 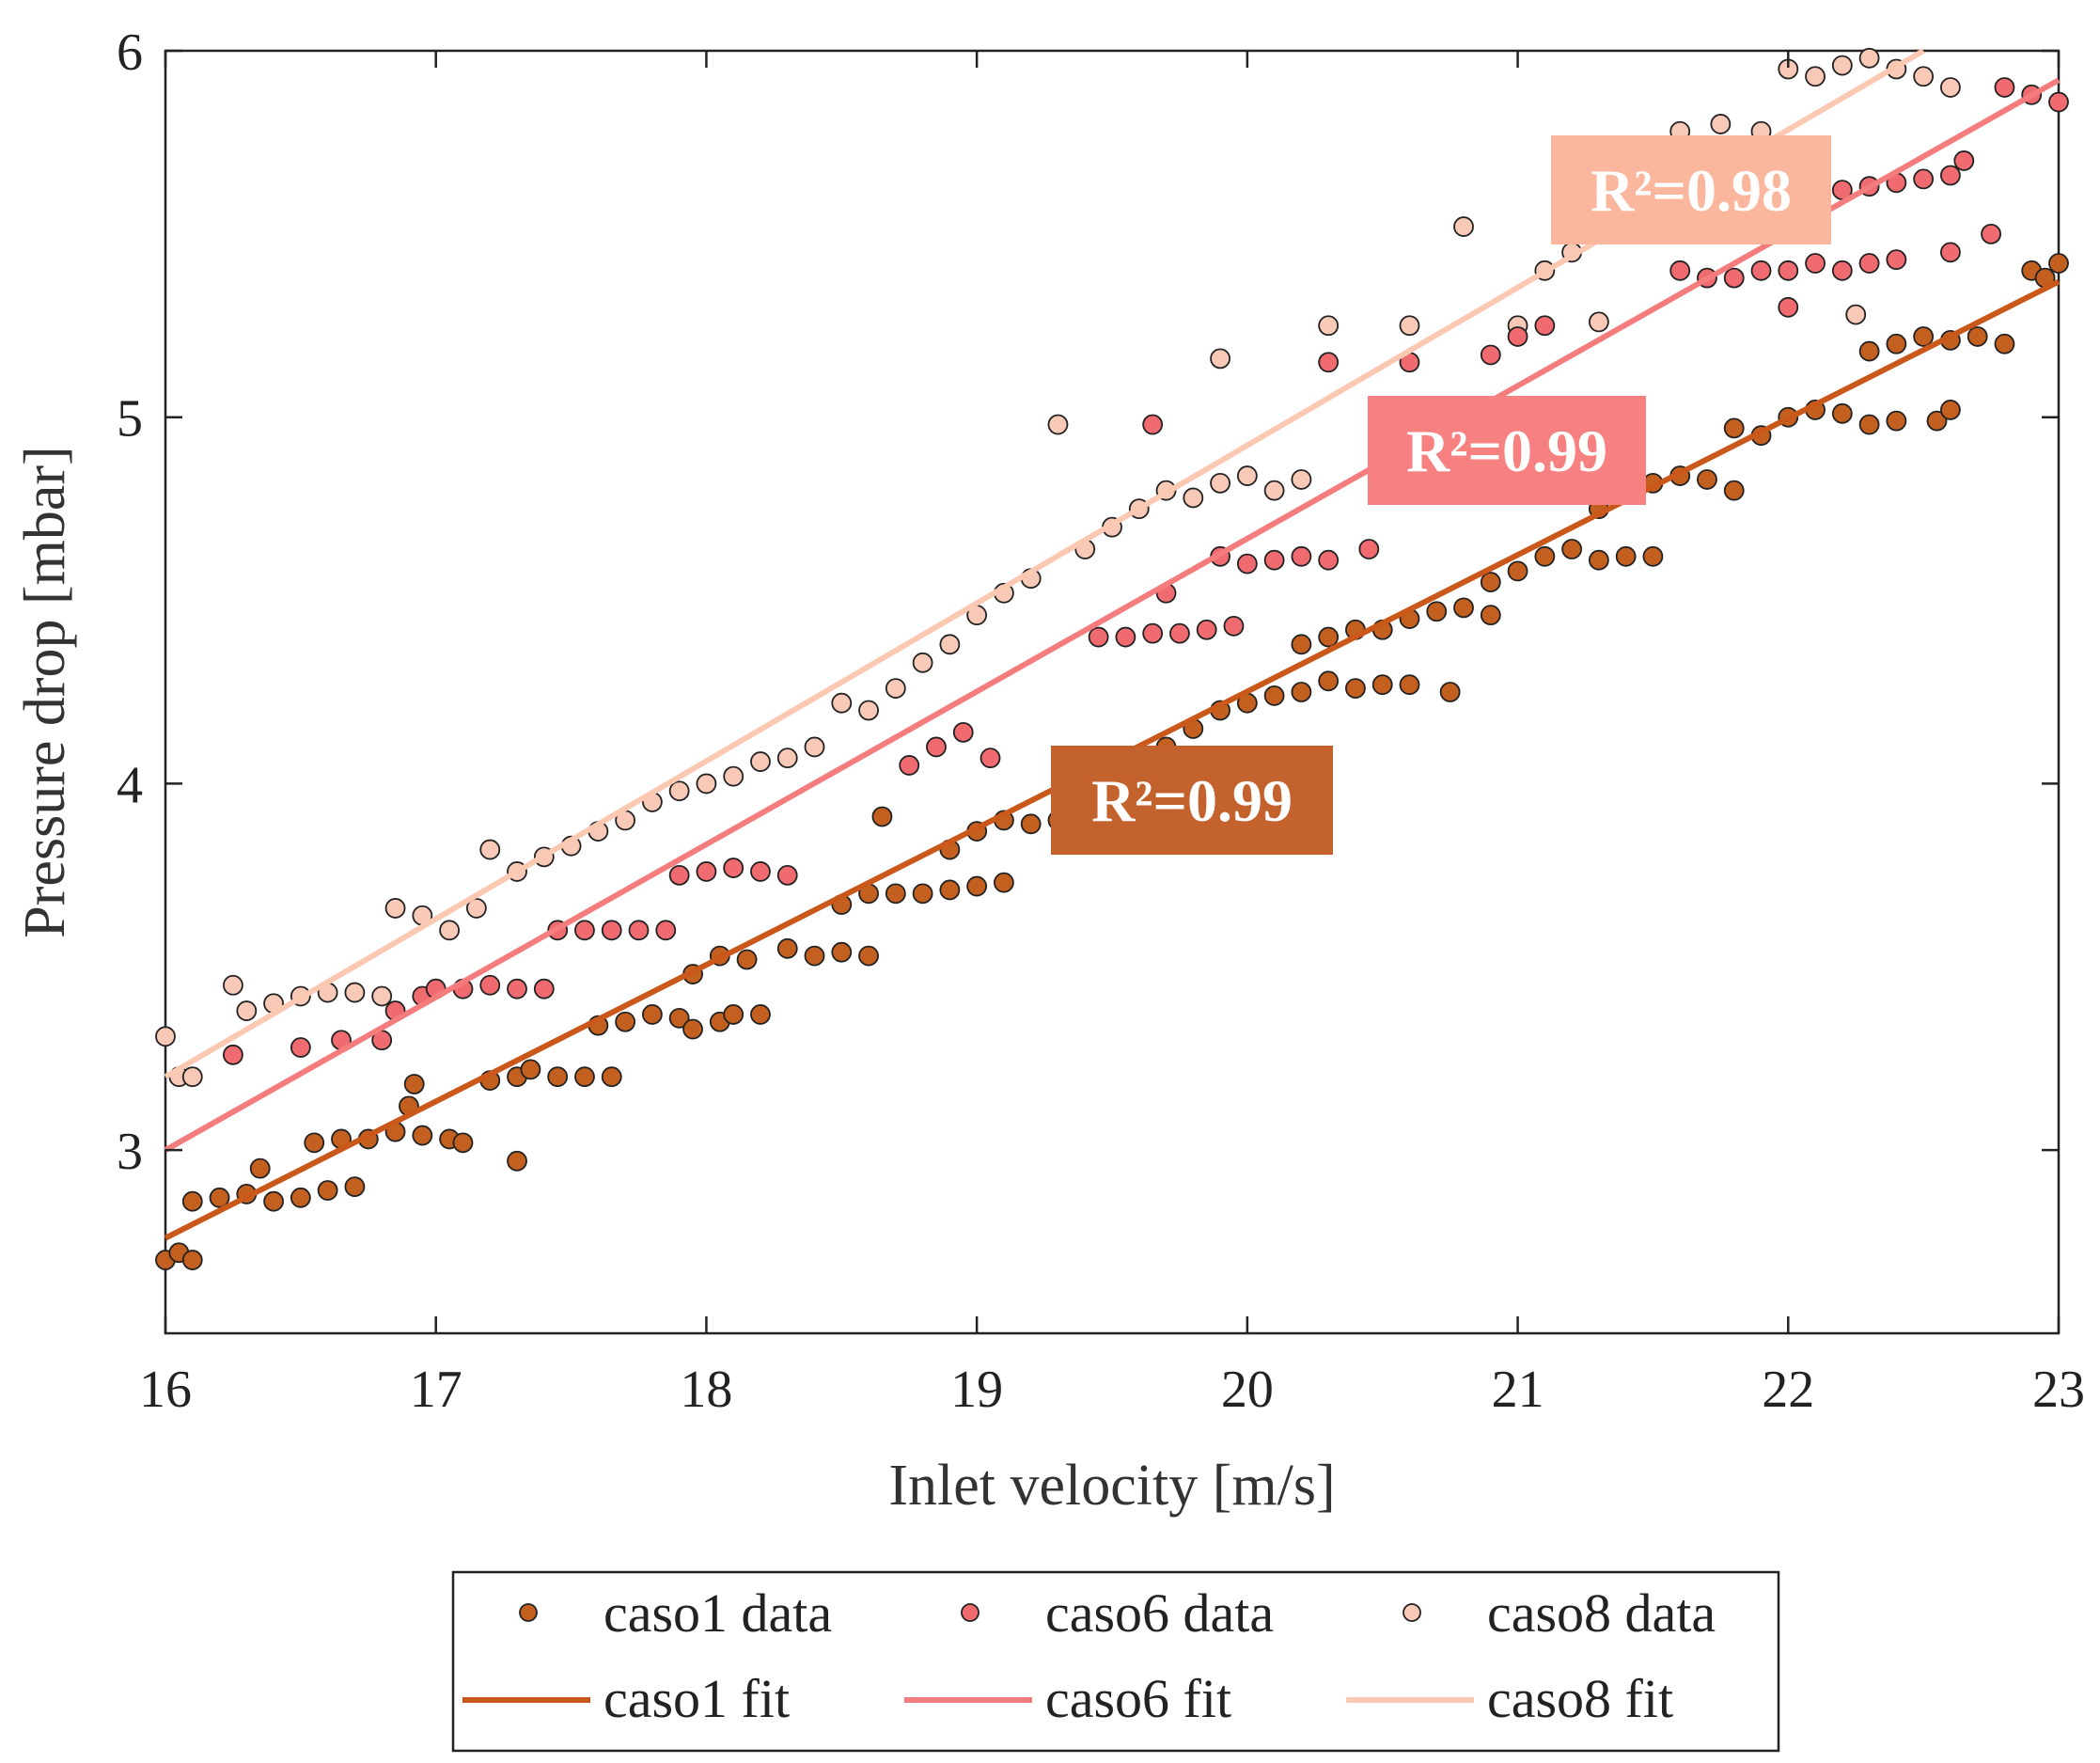 What do you see at coordinates (696, 1699) in the screenshot?
I see `legend-label-fit: caso1 fit` at bounding box center [696, 1699].